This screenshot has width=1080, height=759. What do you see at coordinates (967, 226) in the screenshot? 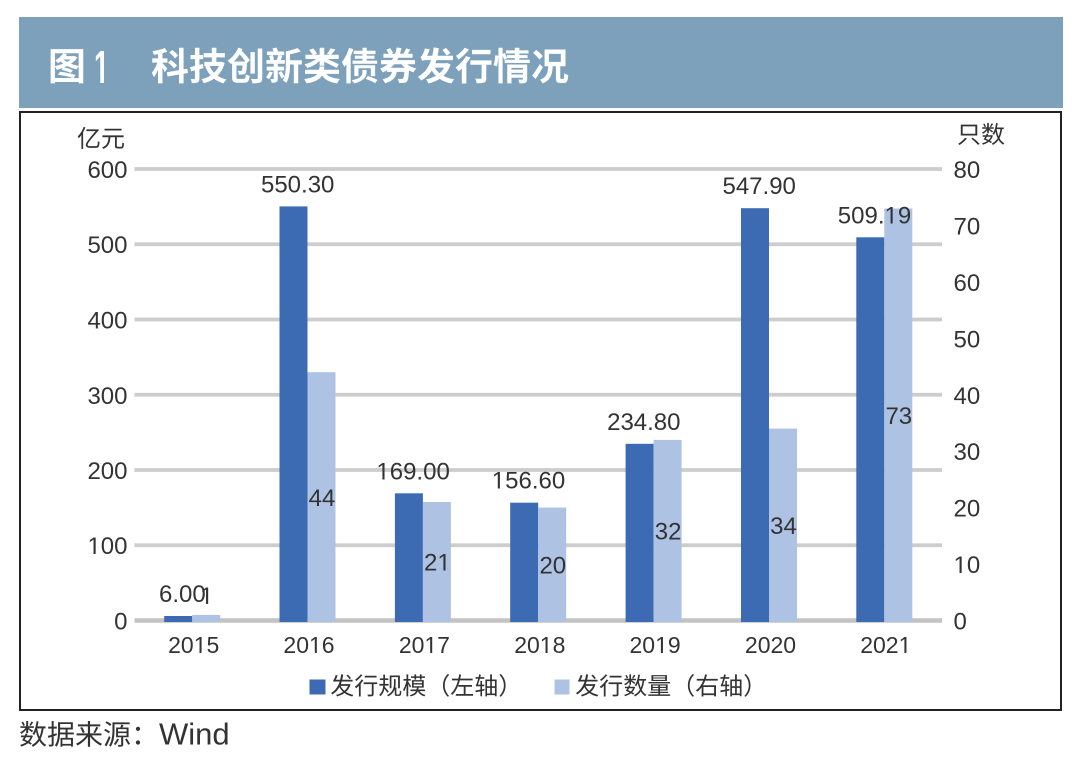
I see `svg-text: 70` at bounding box center [967, 226].